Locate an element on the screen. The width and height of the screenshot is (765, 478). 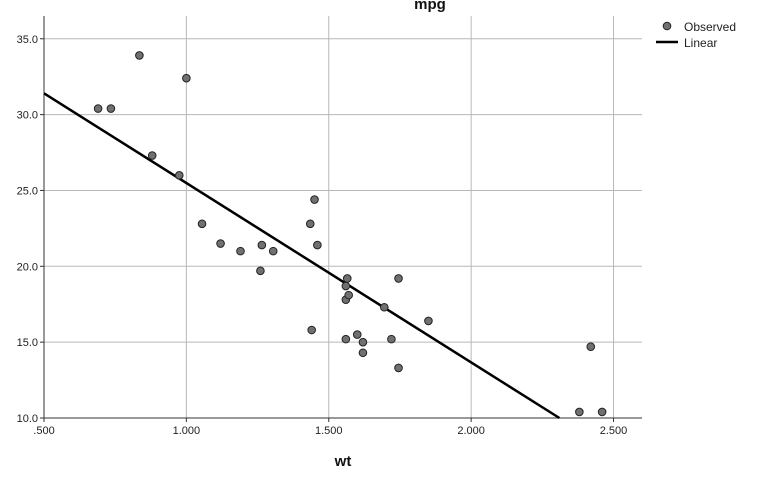
x-tick-label: 2.000 is located at coordinates (471, 431).